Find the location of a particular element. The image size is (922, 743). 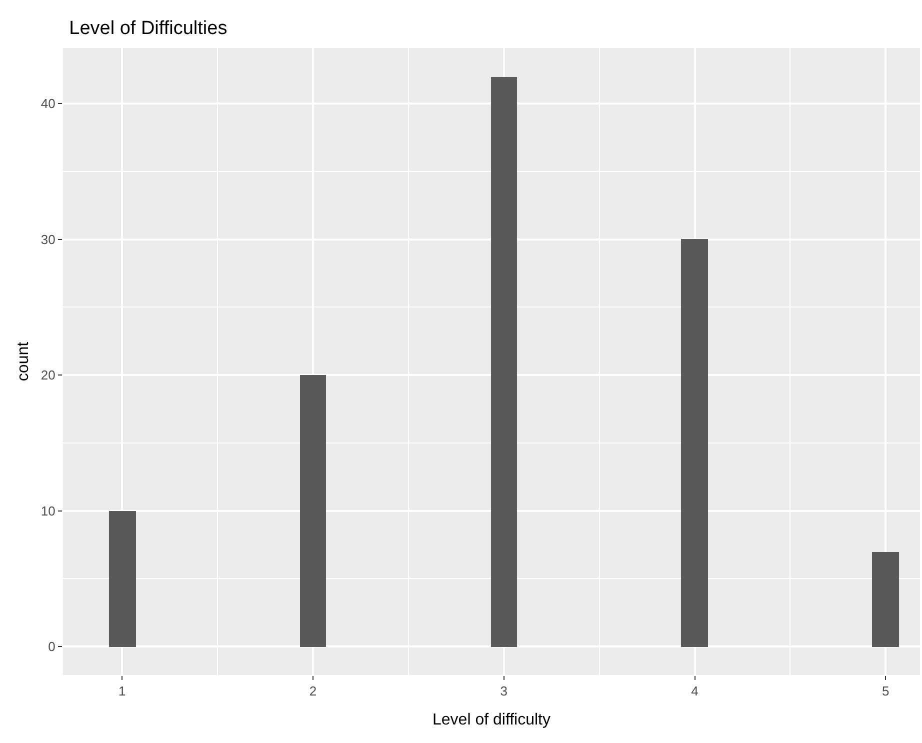

y-tick-label: 30 is located at coordinates (48, 239).